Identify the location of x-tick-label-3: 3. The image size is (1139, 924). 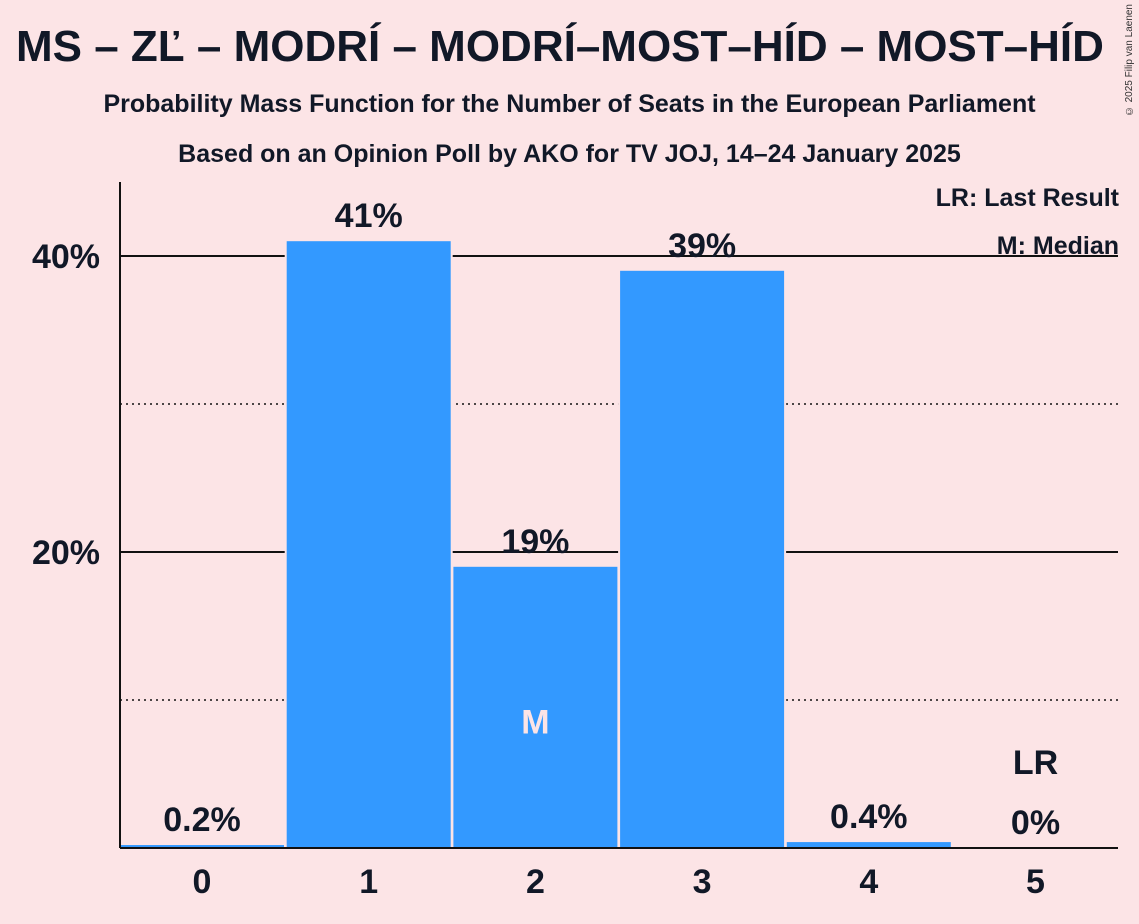
(702, 882).